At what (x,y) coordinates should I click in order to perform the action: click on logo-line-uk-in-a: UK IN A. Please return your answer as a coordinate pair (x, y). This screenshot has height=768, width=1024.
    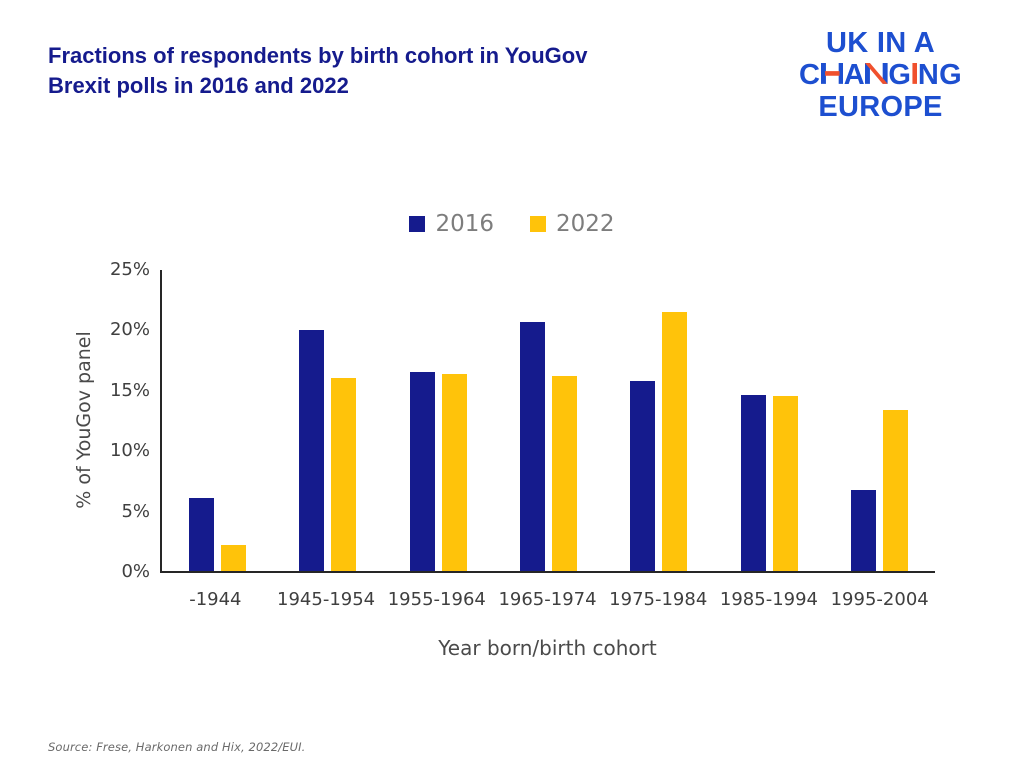
    Looking at the image, I should click on (880, 43).